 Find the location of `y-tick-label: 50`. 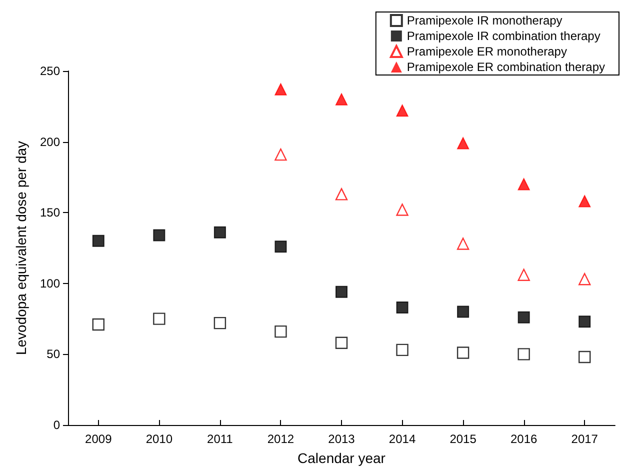

y-tick-label: 50 is located at coordinates (53, 354).